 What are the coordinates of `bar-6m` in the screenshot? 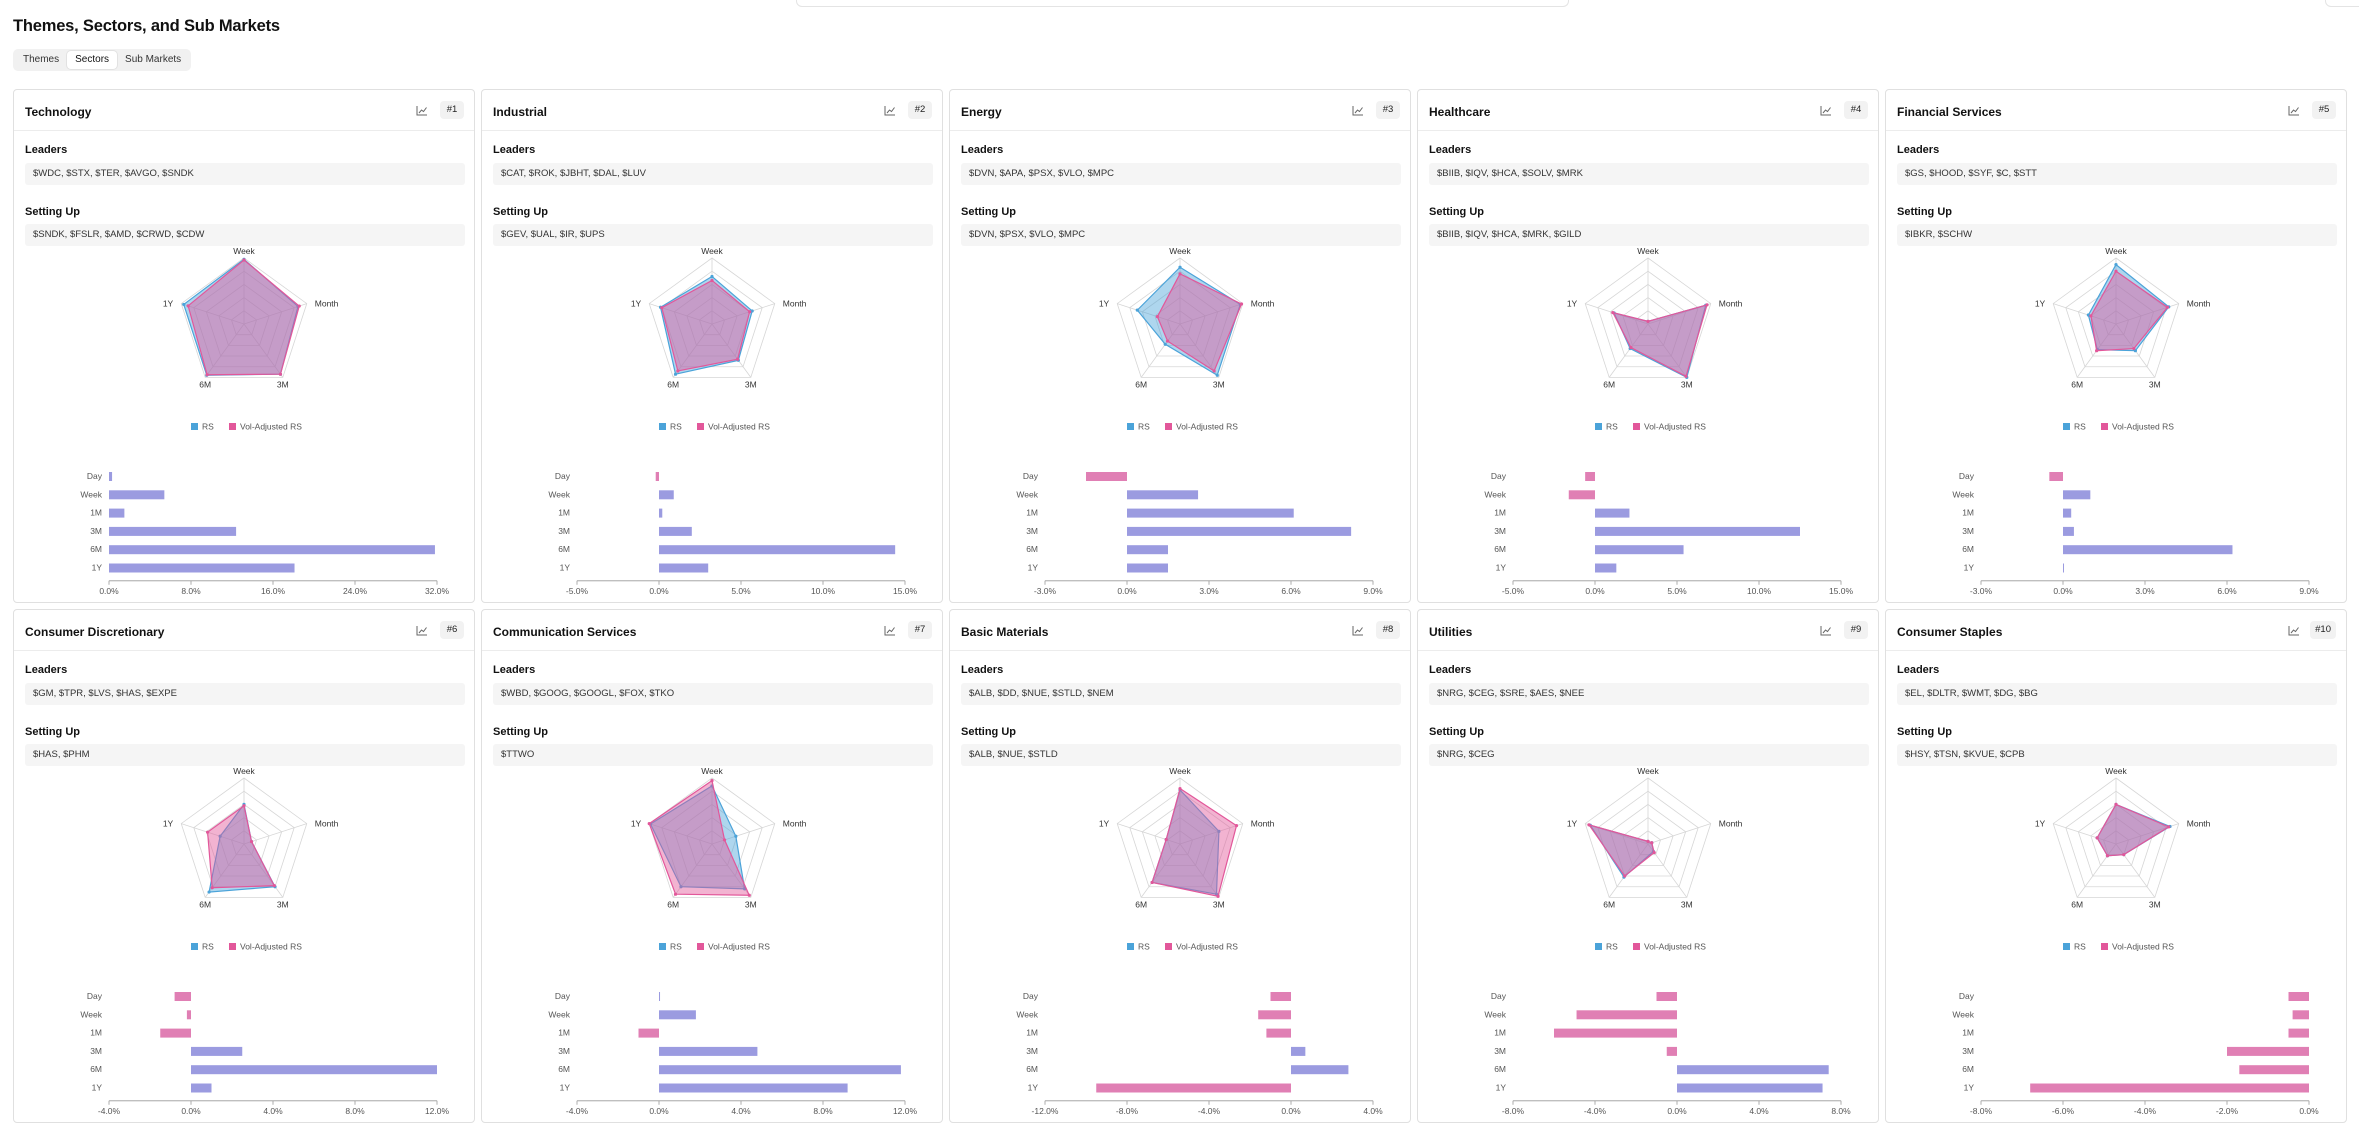 It's located at (777, 550).